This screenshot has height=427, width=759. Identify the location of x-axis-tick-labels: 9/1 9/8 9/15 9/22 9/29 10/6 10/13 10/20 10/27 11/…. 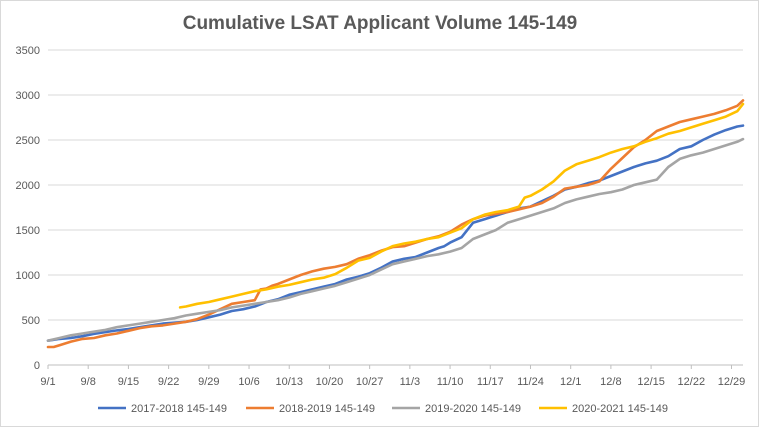
(392, 376).